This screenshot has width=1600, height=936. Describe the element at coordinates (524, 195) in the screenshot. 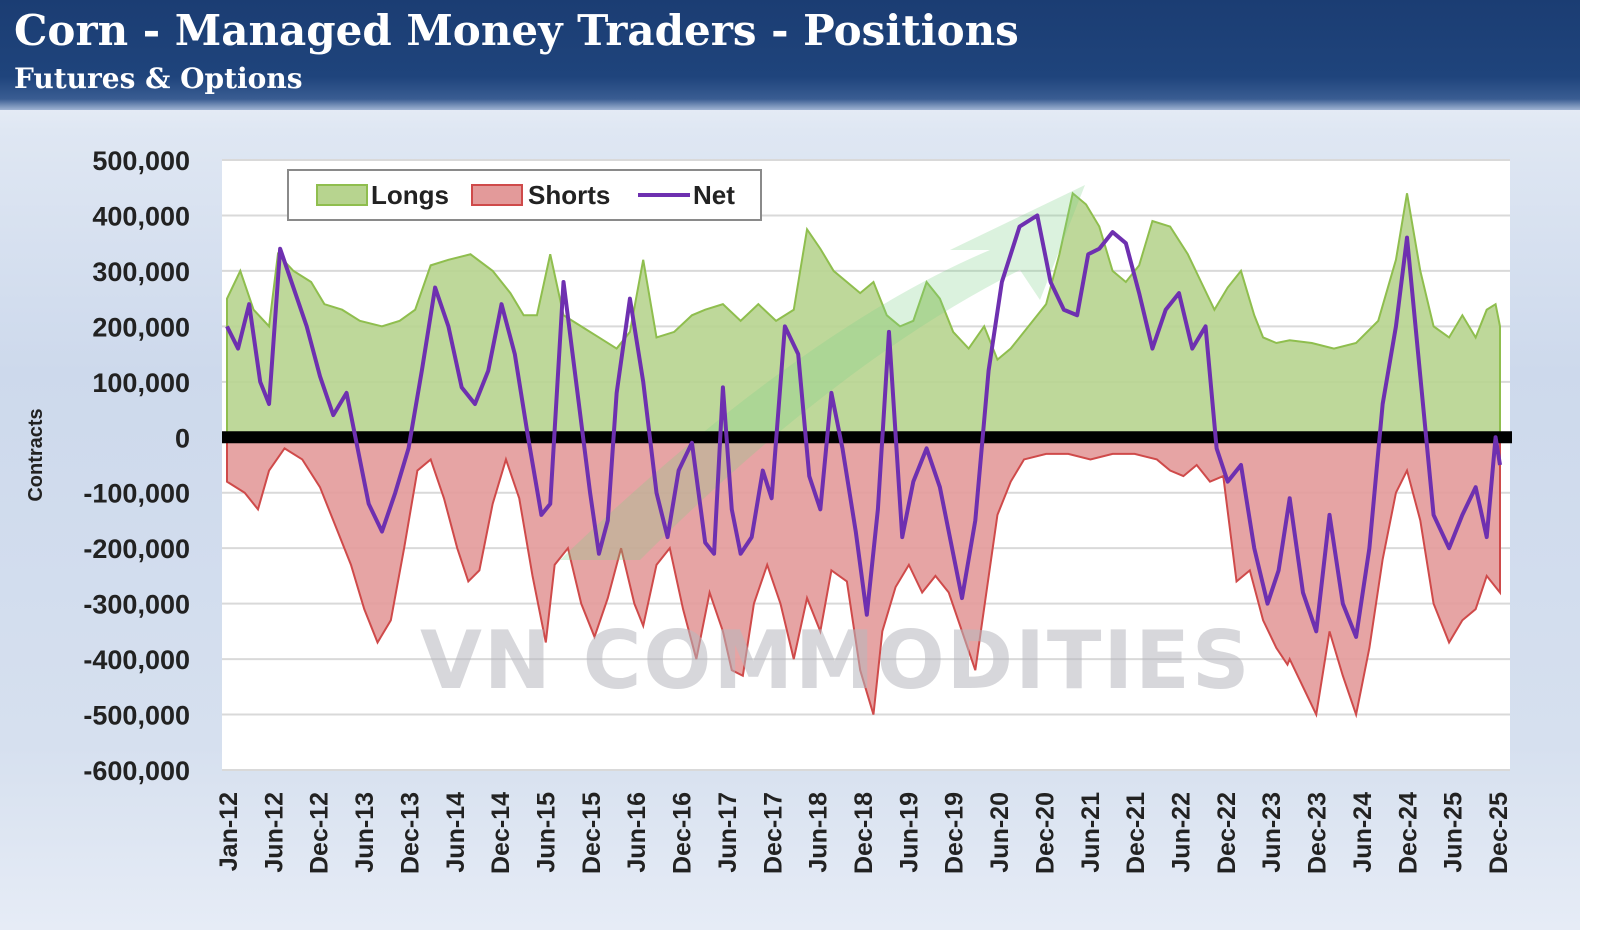

I see `legend: Longs Shorts Net` at that location.